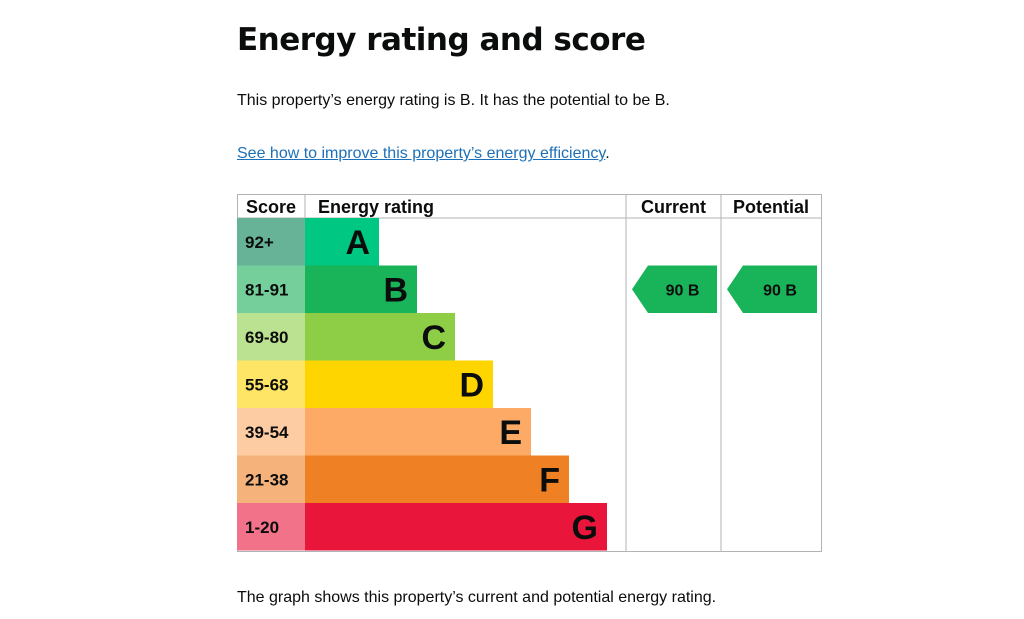 The height and width of the screenshot is (619, 1024). I want to click on rating-letter-d: D, so click(471, 385).